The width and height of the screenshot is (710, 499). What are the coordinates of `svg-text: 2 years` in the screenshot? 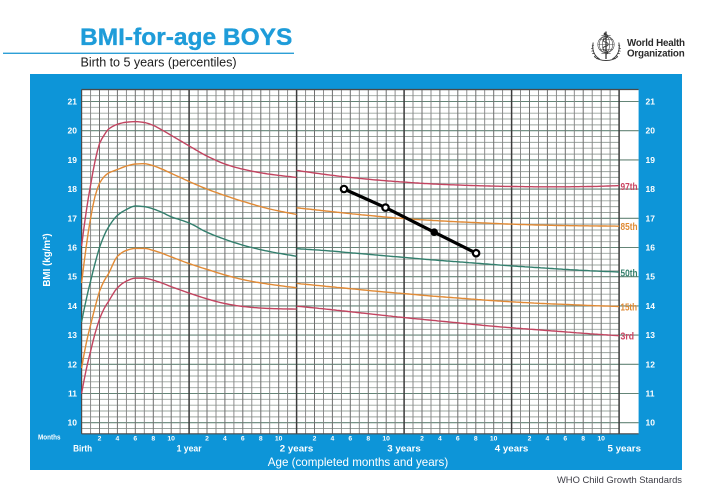 It's located at (297, 449).